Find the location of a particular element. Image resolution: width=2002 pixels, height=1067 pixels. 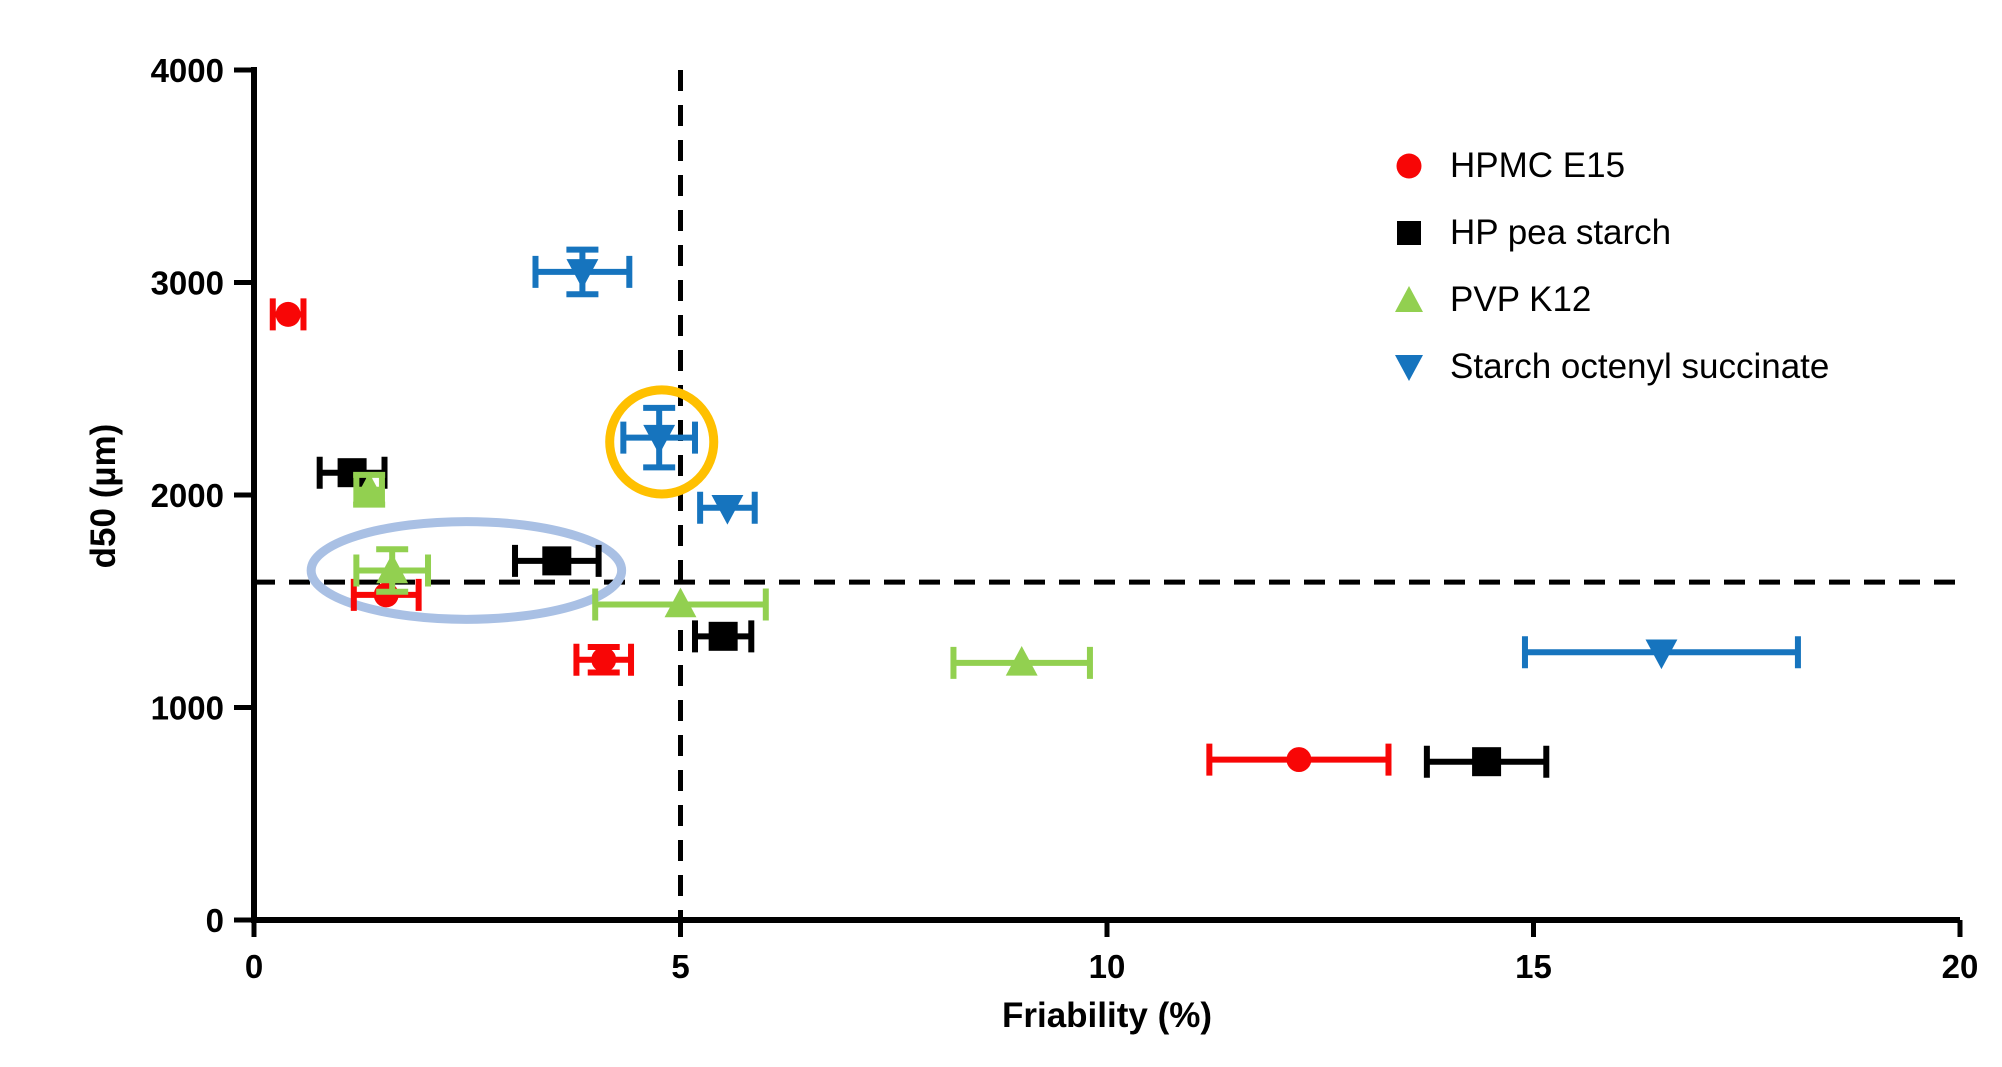

y-tick-label: 1000 is located at coordinates (187, 708).